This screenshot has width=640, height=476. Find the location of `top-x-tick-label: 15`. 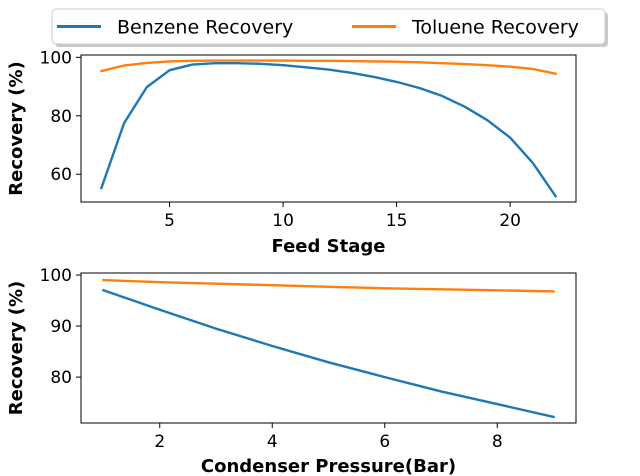

top-x-tick-label: 15 is located at coordinates (397, 221).